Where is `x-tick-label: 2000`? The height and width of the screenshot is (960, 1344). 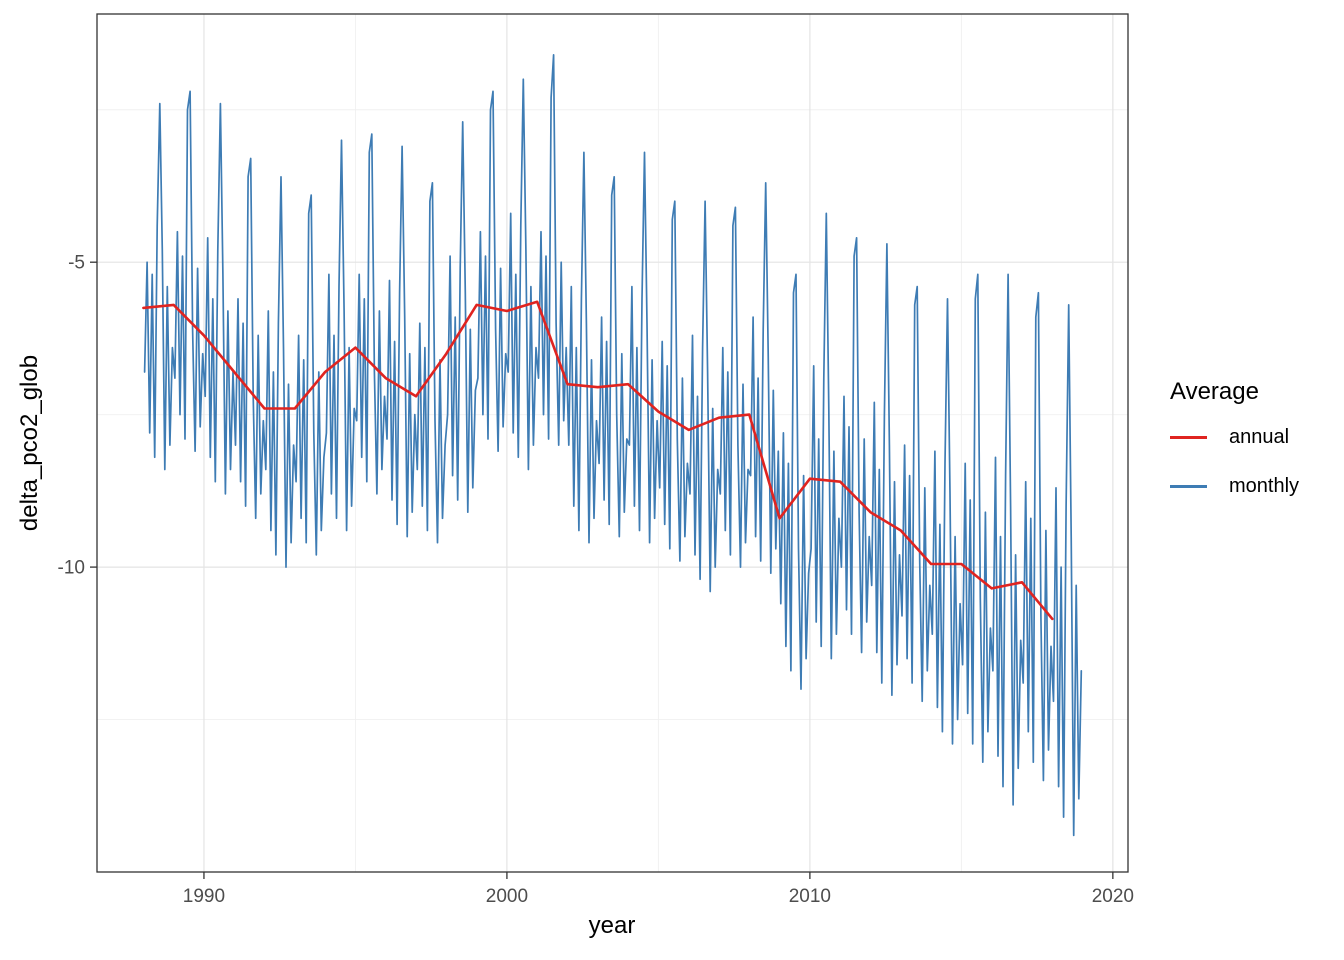
x-tick-label: 2000 is located at coordinates (507, 896).